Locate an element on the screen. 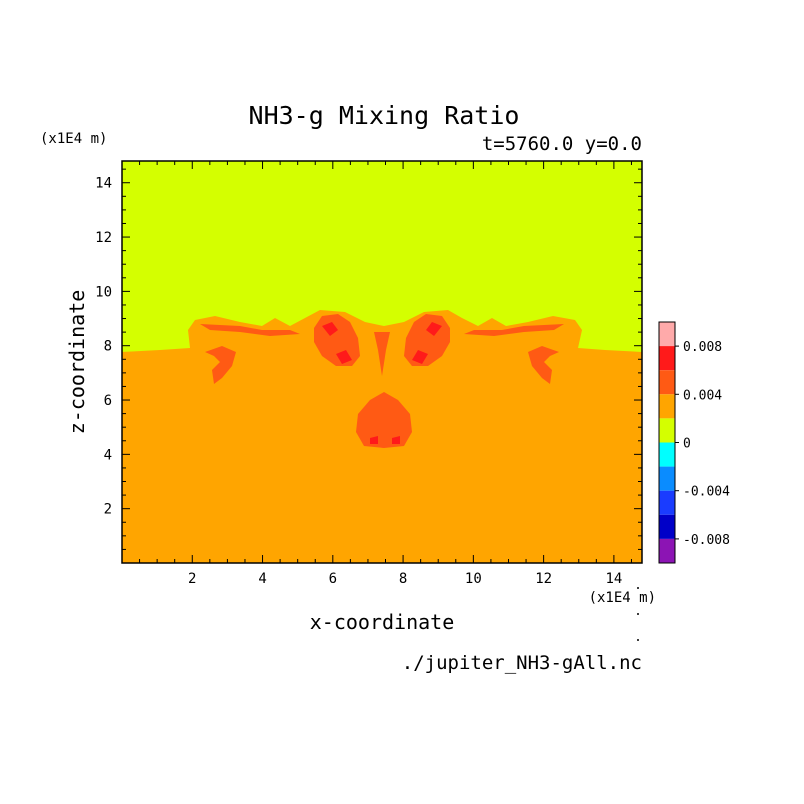  marker-dots is located at coordinates (638, 614).